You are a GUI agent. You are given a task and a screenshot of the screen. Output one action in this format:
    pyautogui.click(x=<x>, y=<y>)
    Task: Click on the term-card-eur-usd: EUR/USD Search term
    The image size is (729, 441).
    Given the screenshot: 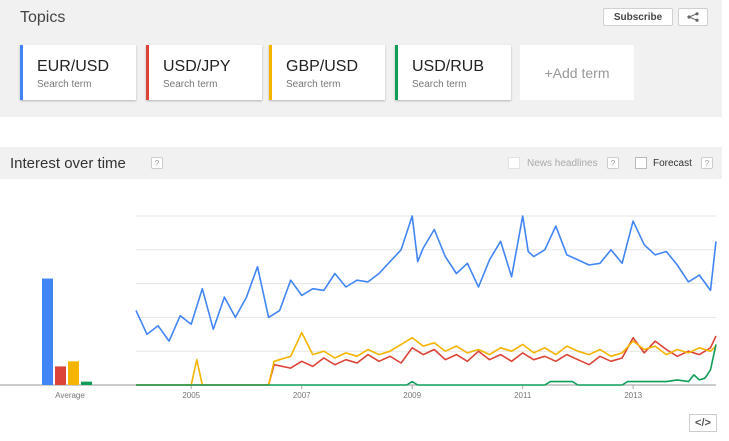 What is the action you would take?
    pyautogui.click(x=78, y=72)
    